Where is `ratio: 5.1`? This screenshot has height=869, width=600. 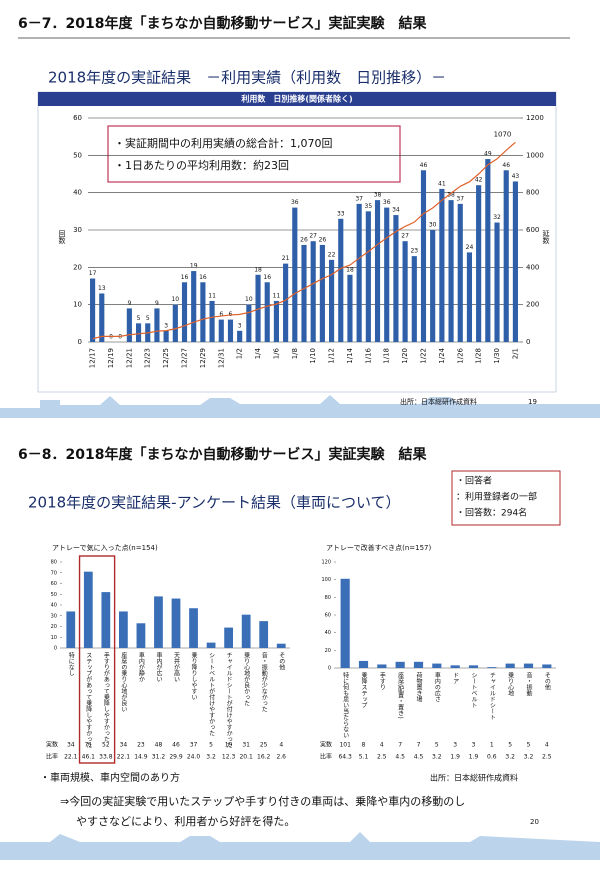
ratio: 5.1 is located at coordinates (364, 757).